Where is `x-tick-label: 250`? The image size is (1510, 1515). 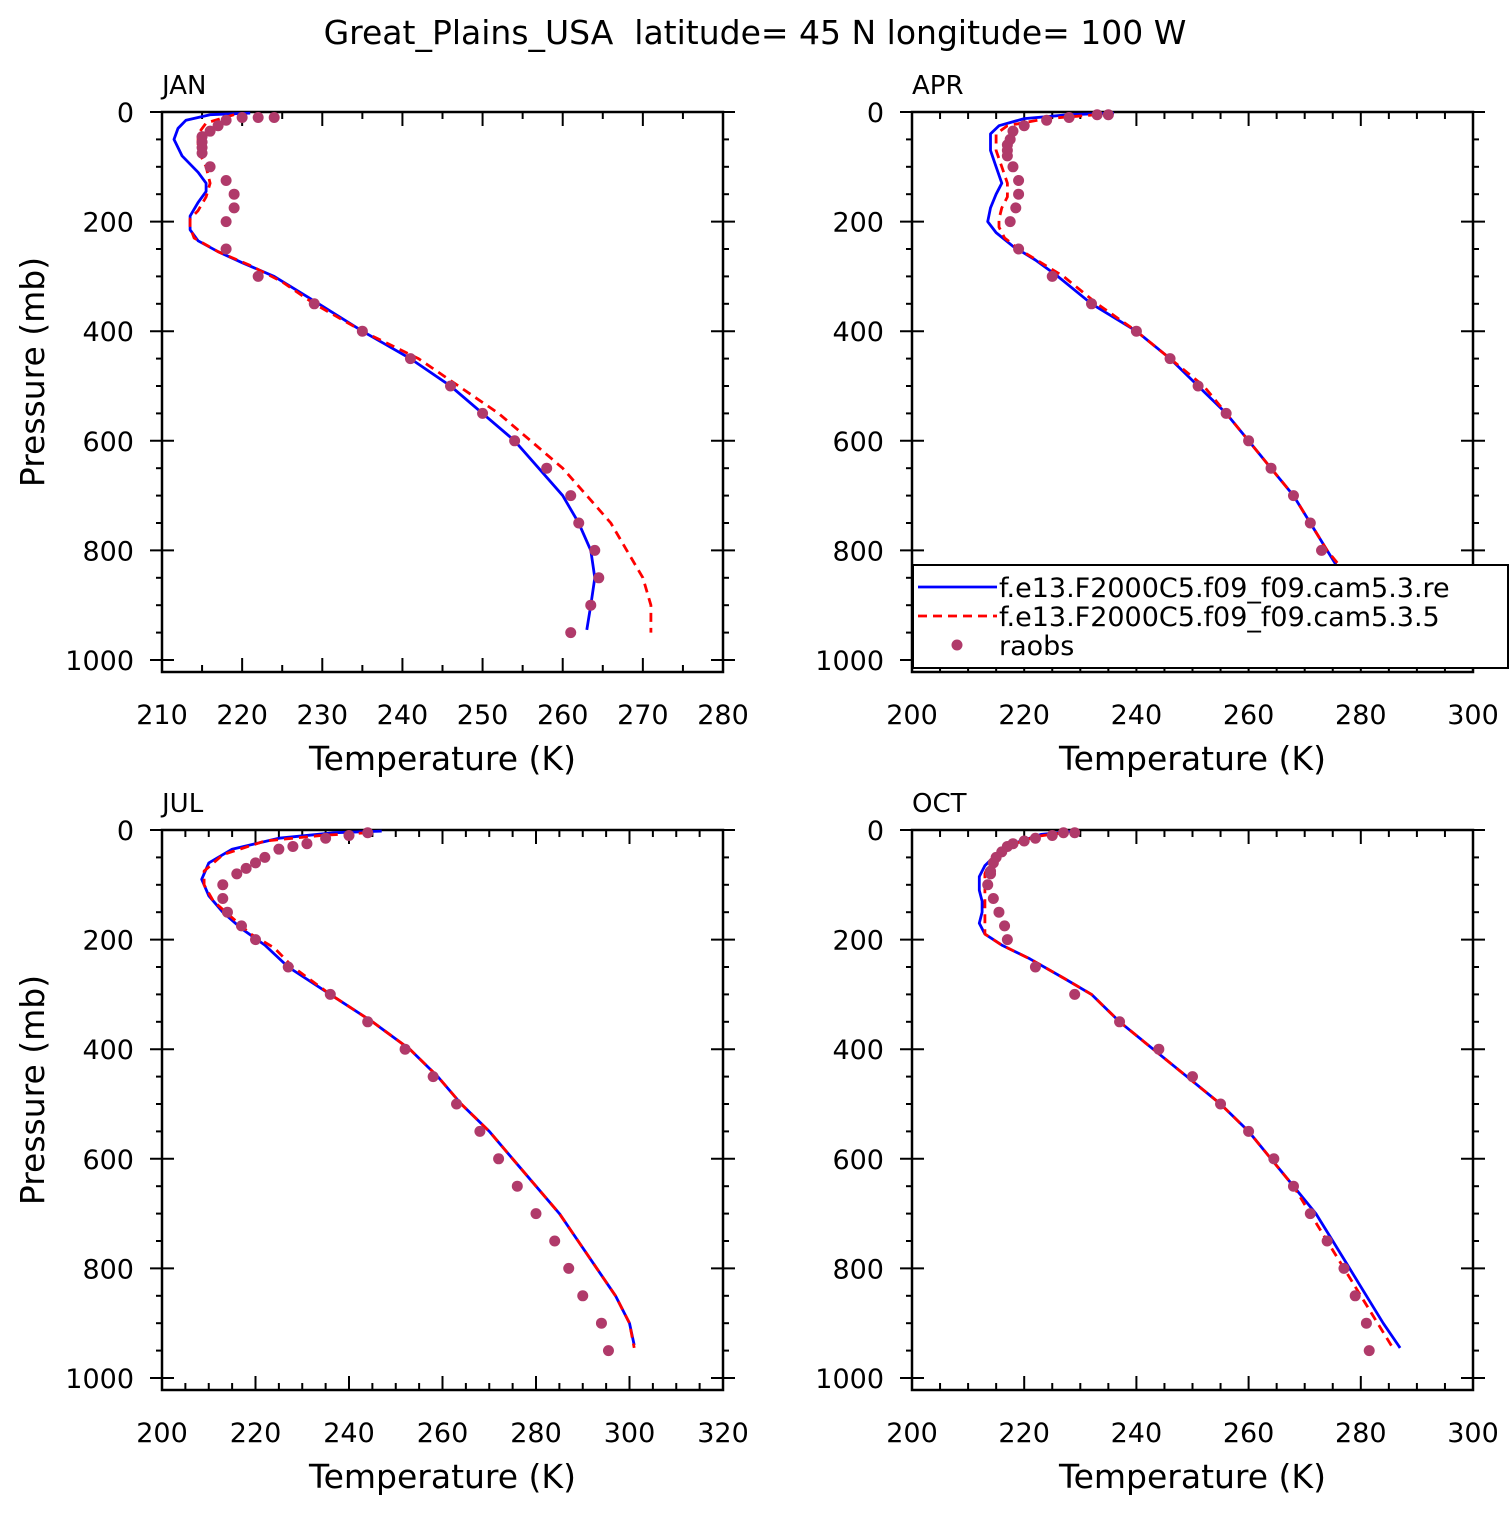 x-tick-label: 250 is located at coordinates (483, 715).